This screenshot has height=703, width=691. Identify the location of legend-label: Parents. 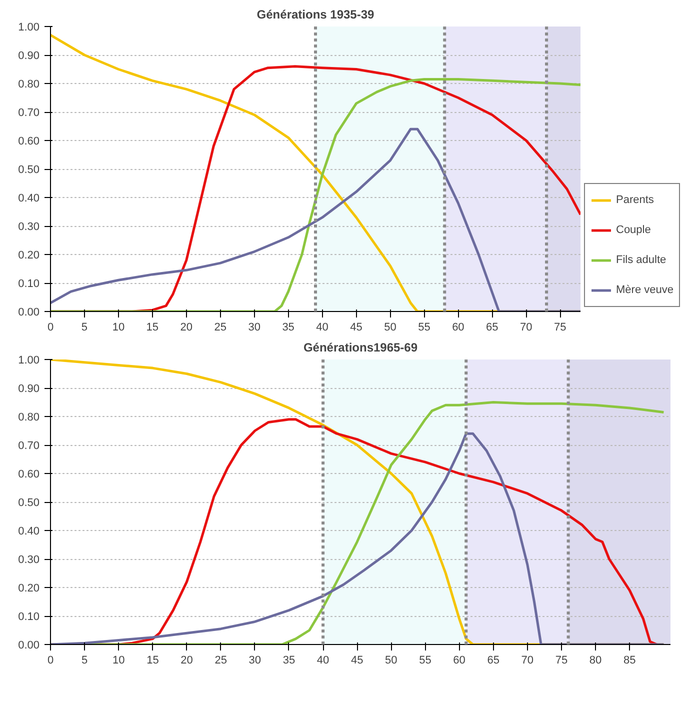
(635, 200).